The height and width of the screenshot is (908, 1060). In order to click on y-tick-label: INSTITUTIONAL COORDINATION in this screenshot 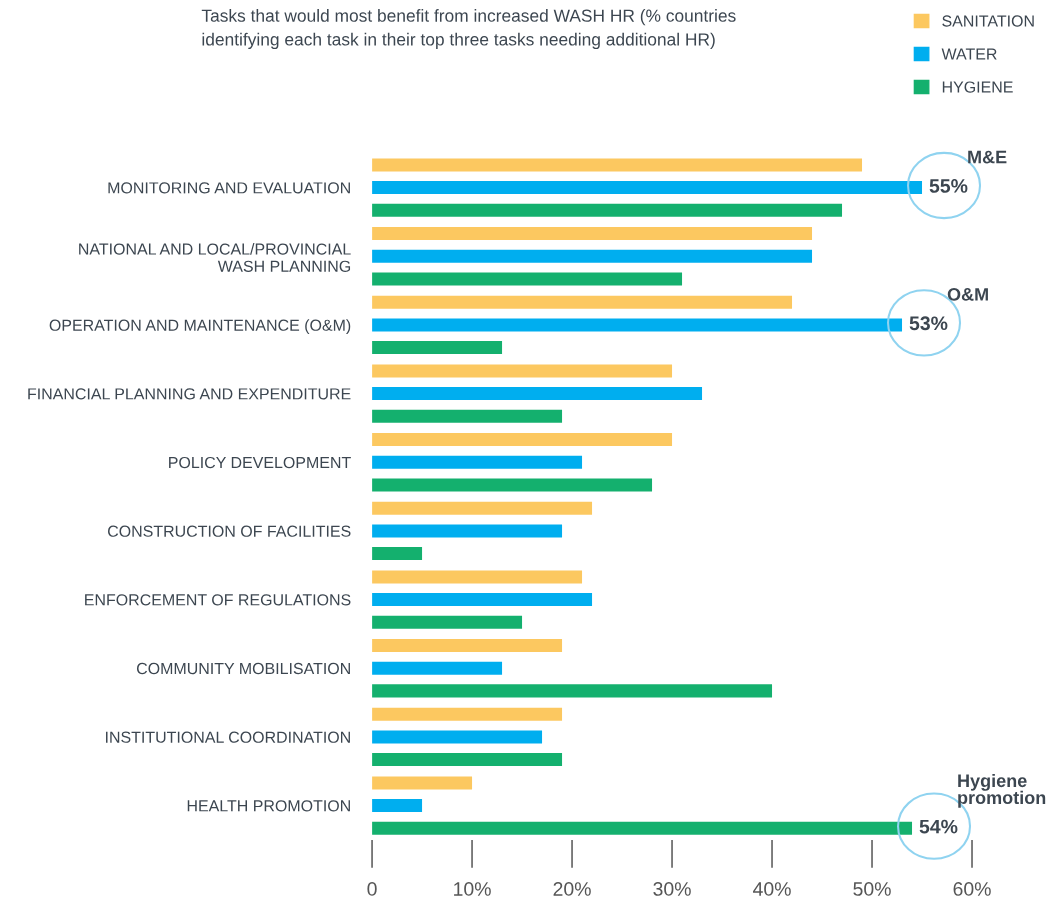, I will do `click(228, 737)`.